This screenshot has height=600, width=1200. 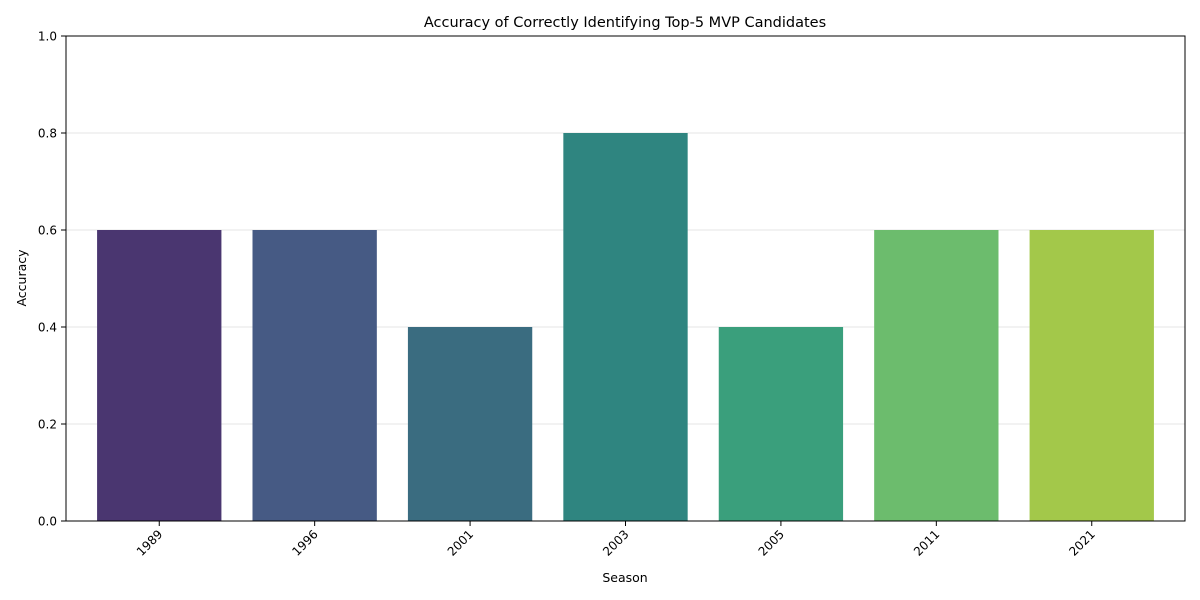 What do you see at coordinates (47, 231) in the screenshot?
I see `y-tick-label: 0.6` at bounding box center [47, 231].